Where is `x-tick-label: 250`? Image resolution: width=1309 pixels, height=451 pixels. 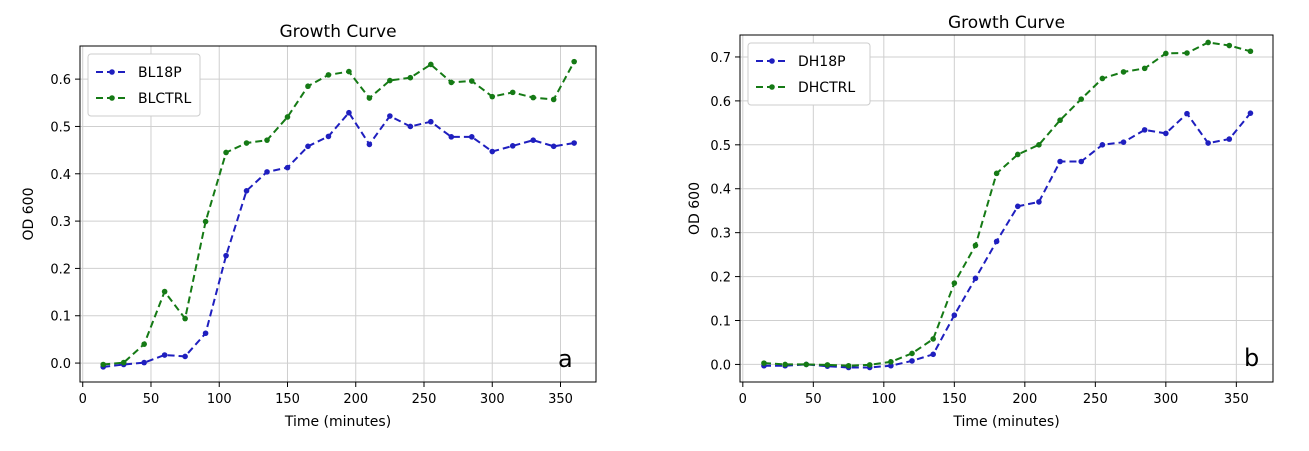 x-tick-label: 250 is located at coordinates (424, 399).